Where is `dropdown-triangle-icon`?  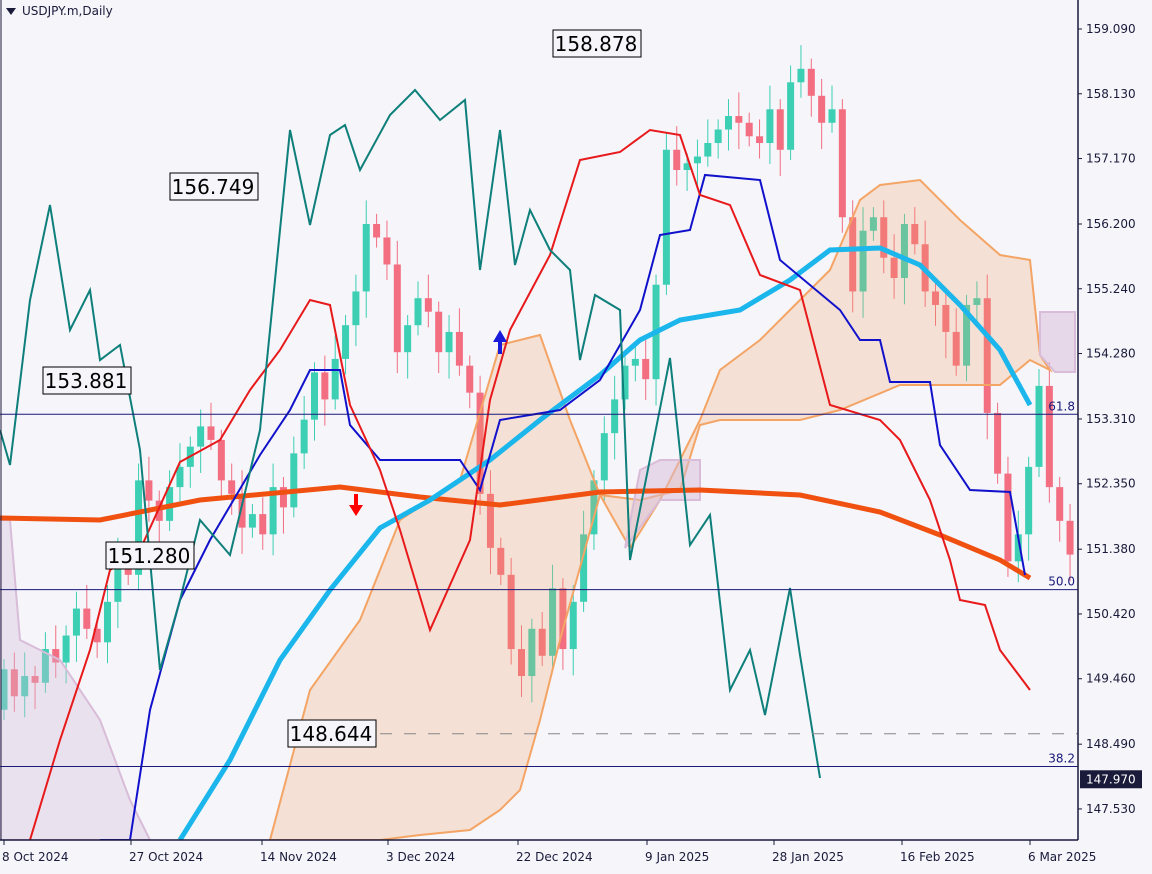
dropdown-triangle-icon is located at coordinates (11, 11).